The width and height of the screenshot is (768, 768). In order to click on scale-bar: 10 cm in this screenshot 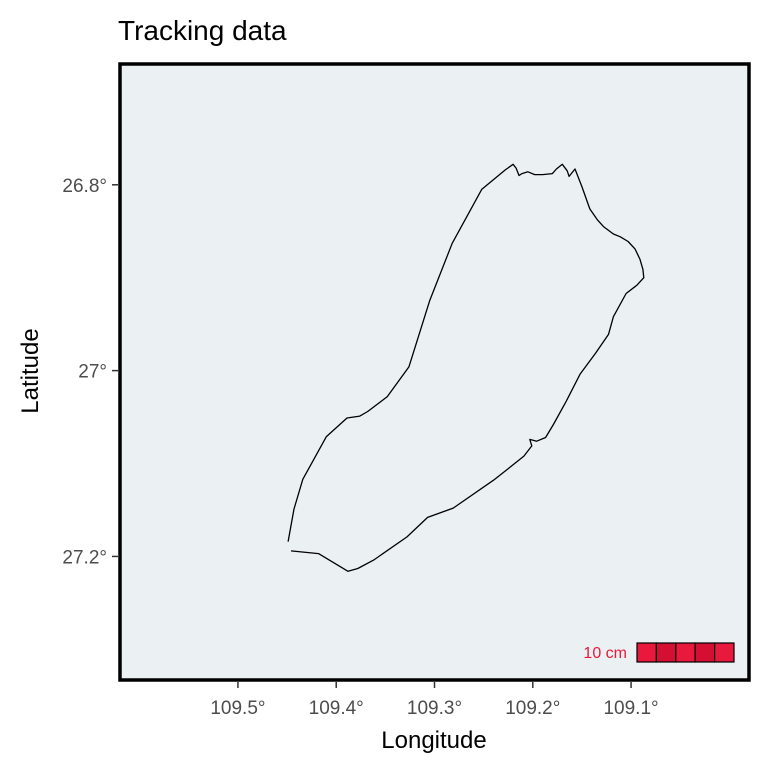, I will do `click(659, 652)`.